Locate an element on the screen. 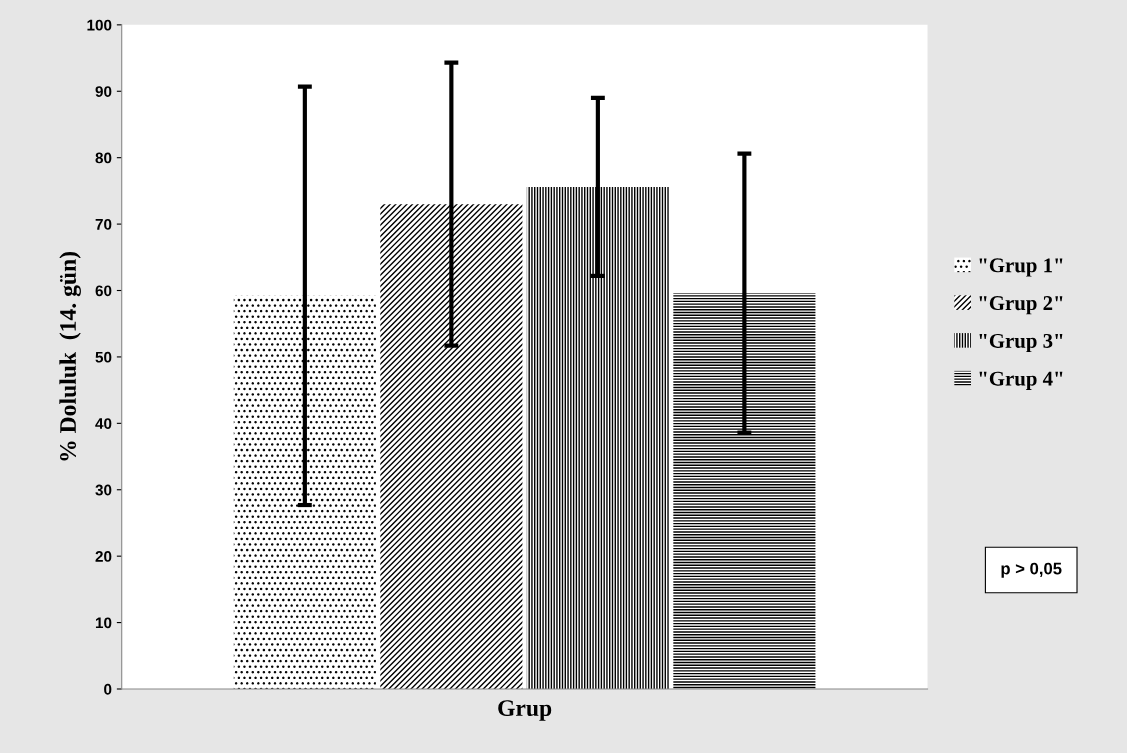  y-tick-label: 40 is located at coordinates (103, 424).